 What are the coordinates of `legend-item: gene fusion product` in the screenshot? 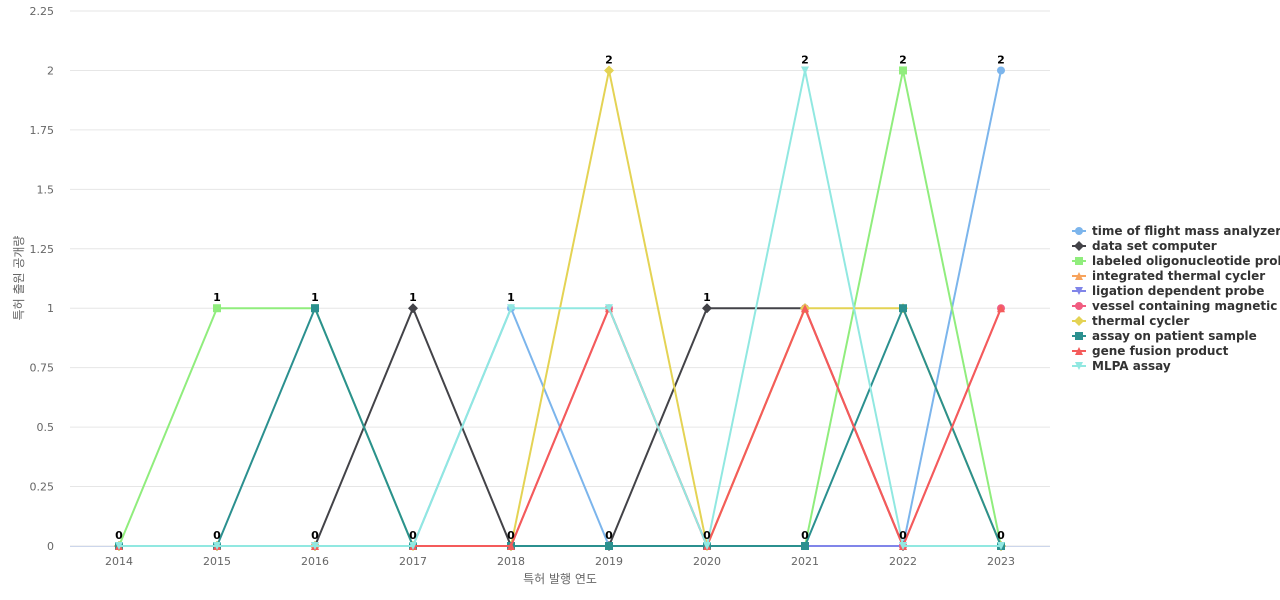 It's located at (1150, 351).